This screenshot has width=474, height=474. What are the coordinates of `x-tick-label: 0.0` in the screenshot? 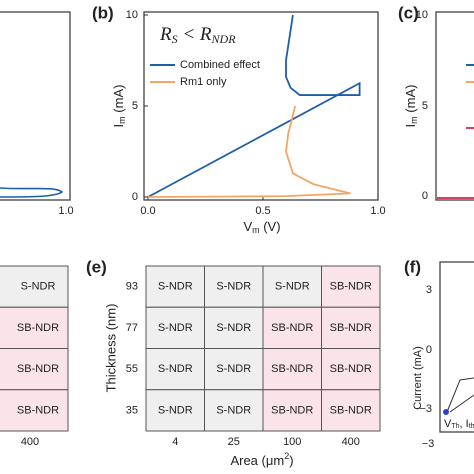 It's located at (147, 211).